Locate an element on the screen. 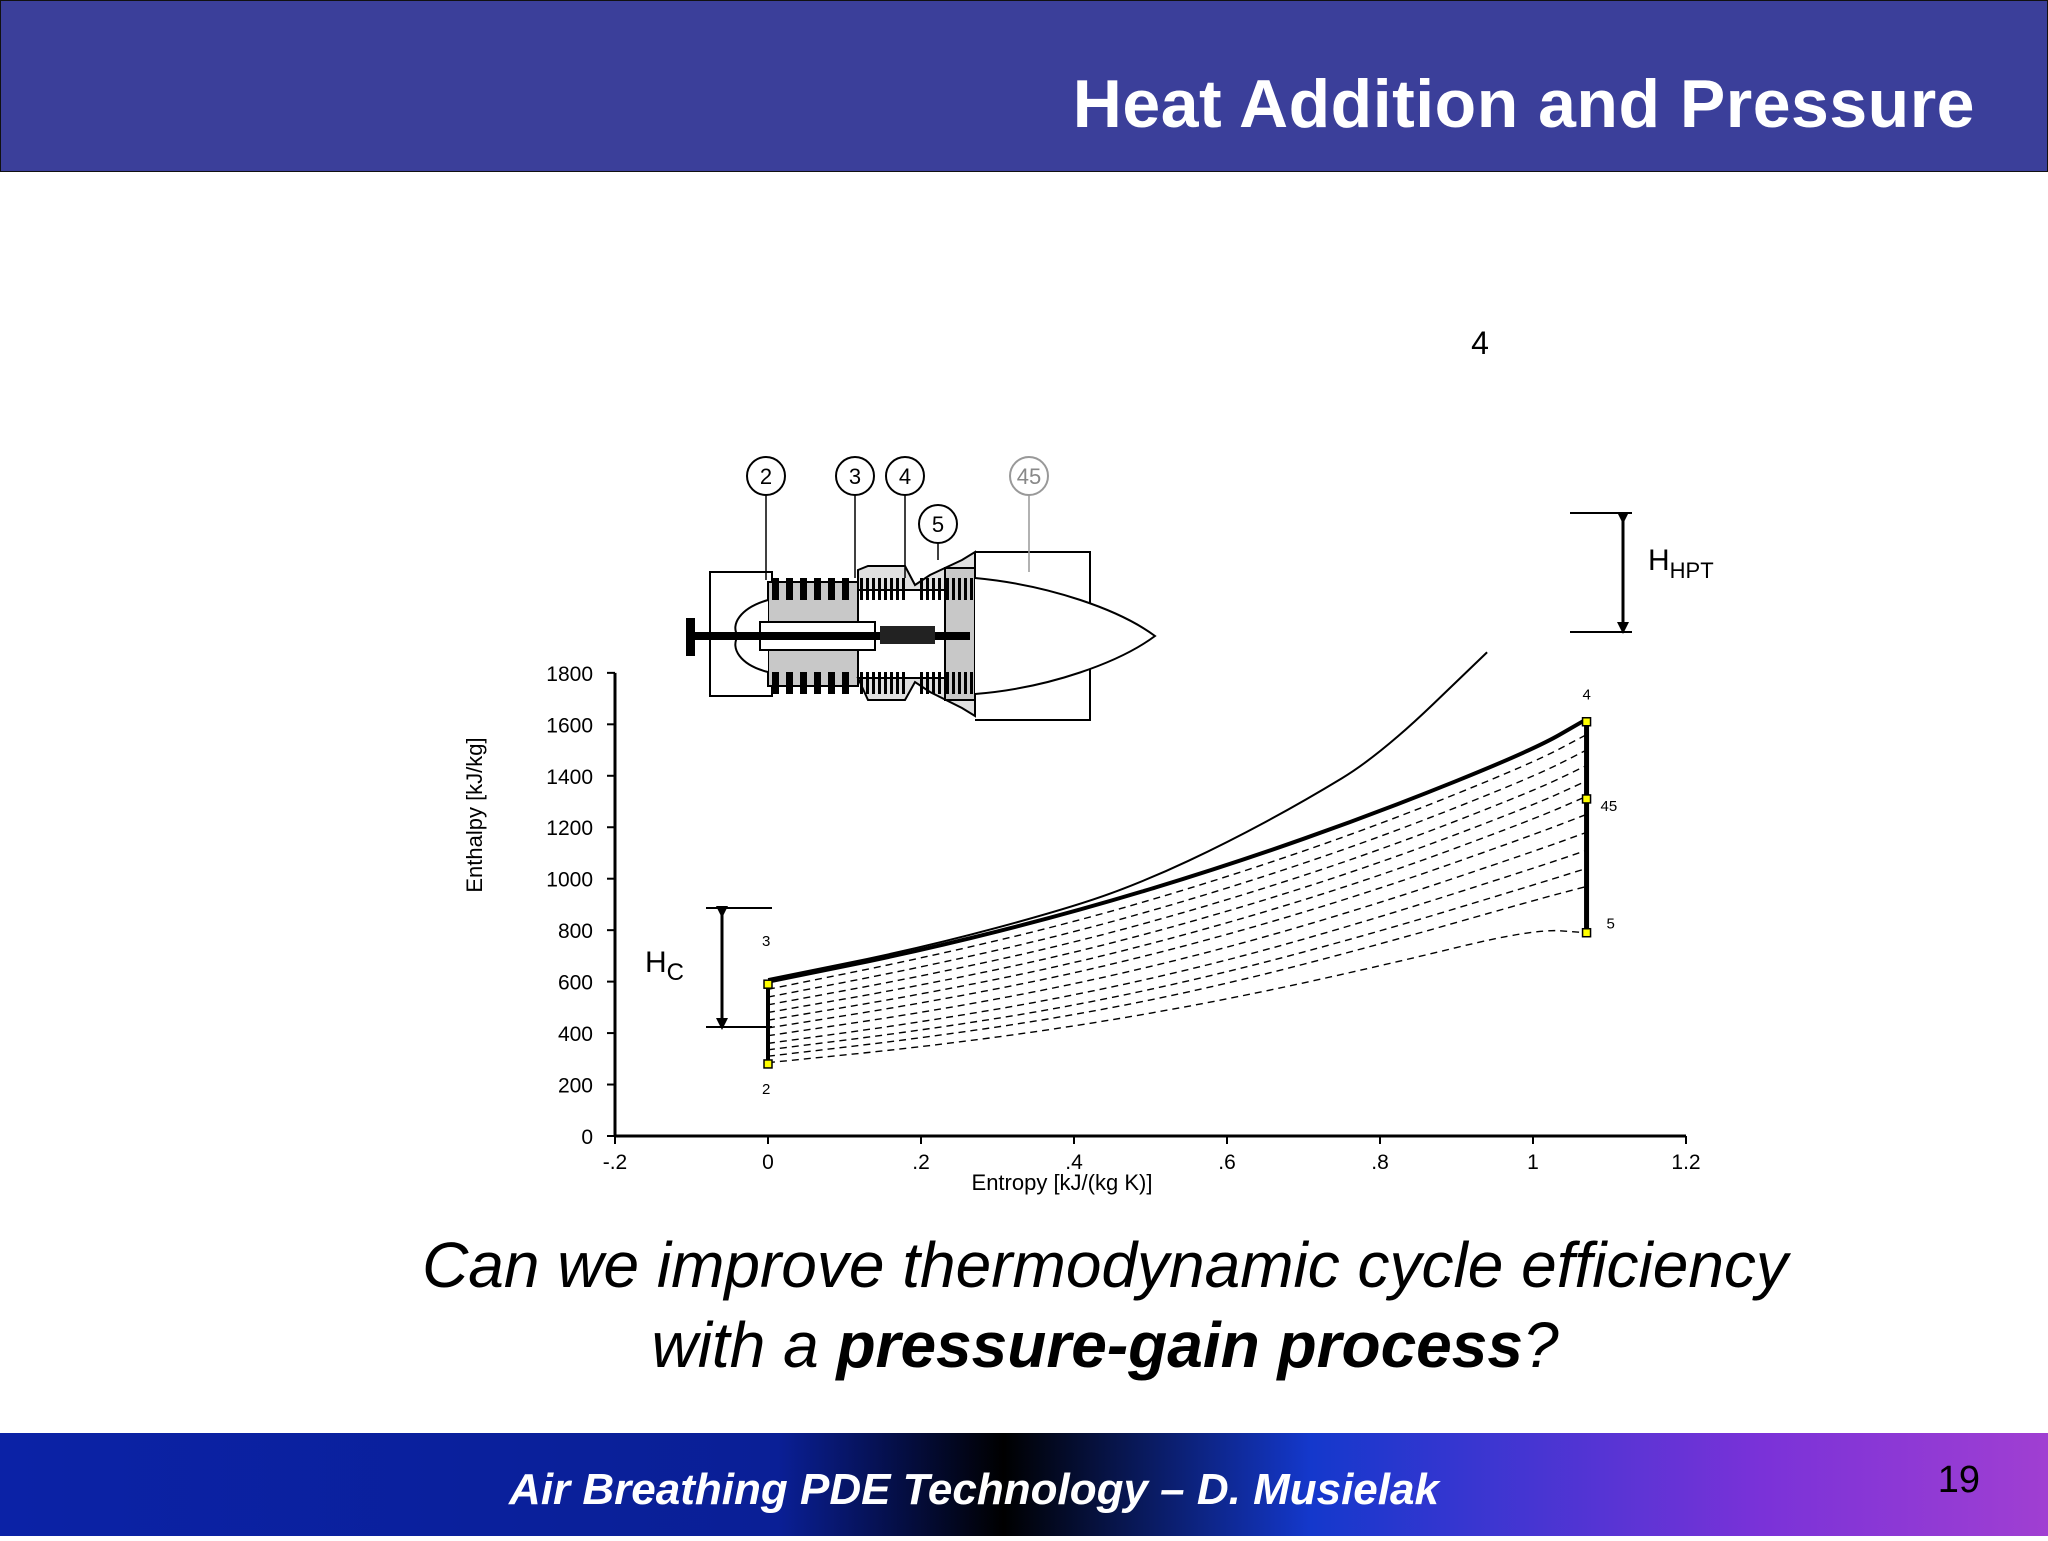  hc-label-main: H is located at coordinates (656, 962).